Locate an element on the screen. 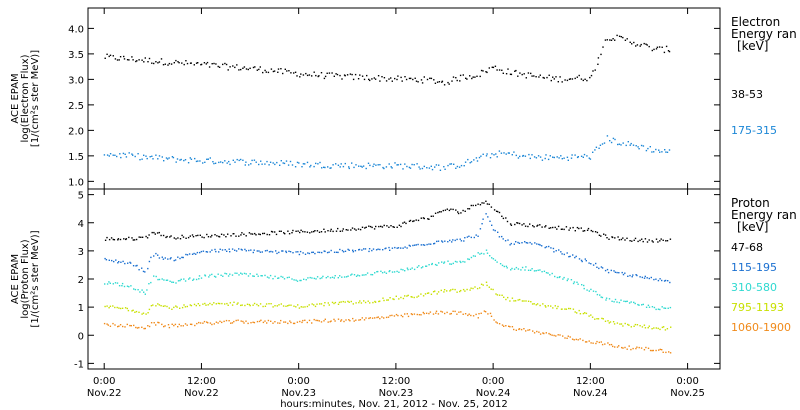  legend-entry: 795-1193 is located at coordinates (757, 307).